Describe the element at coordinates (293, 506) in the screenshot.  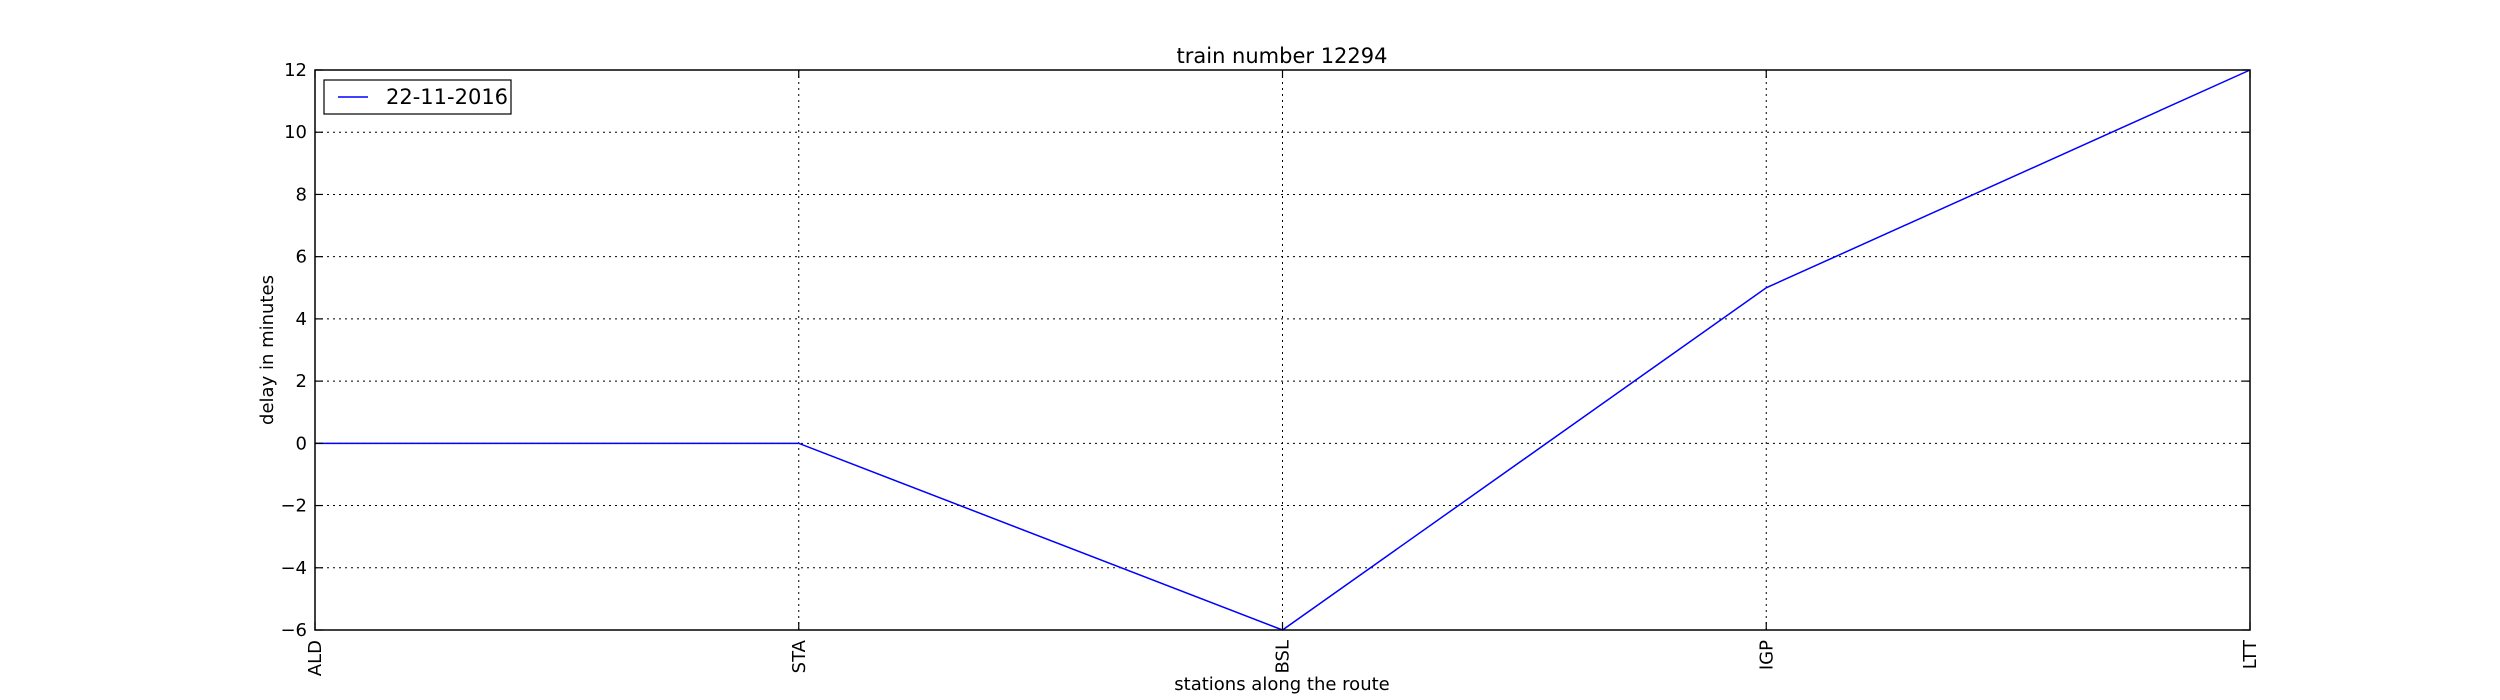
I see `y-tick-label: −2` at that location.